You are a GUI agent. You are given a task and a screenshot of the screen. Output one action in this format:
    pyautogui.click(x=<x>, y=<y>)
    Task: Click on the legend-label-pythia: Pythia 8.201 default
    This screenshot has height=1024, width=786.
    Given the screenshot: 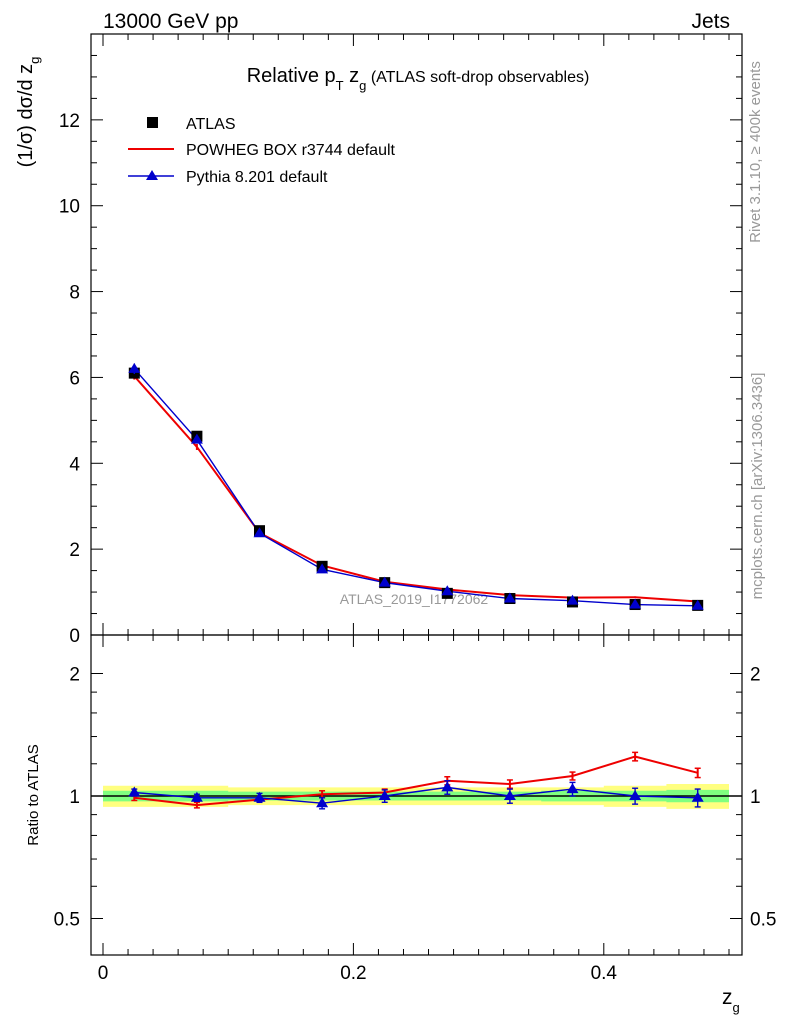 What is the action you would take?
    pyautogui.click(x=257, y=177)
    